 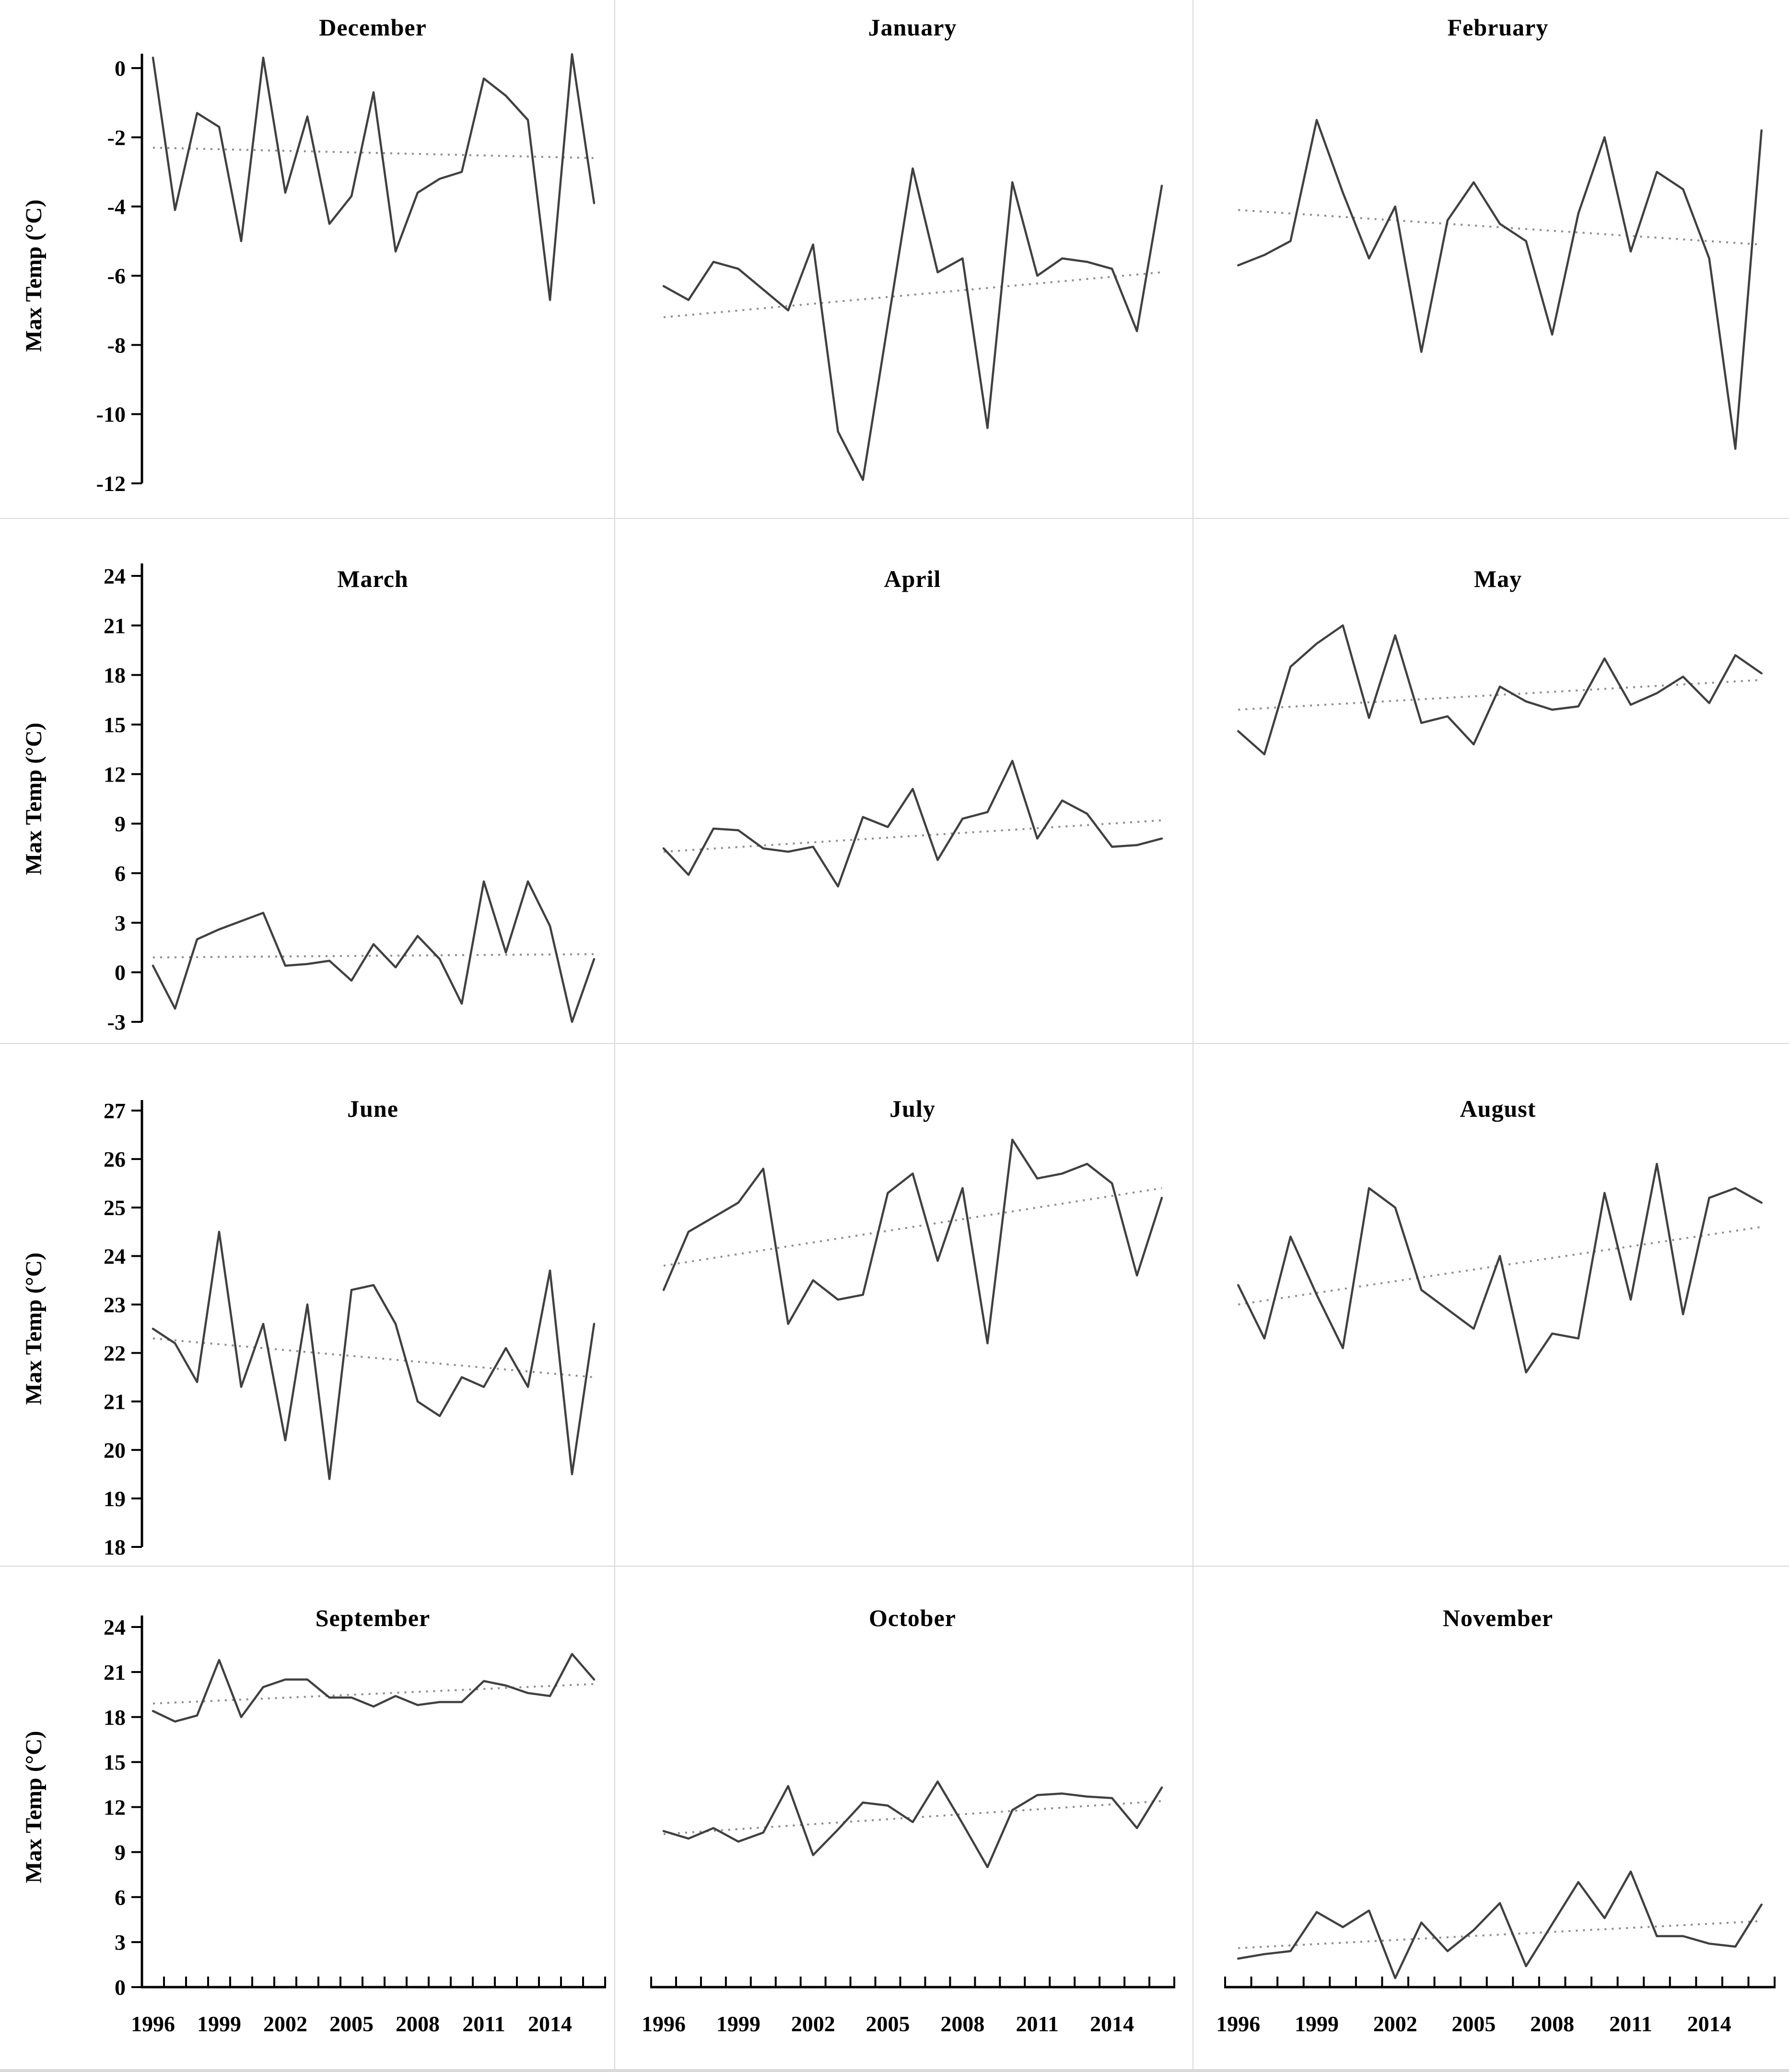 What do you see at coordinates (117, 276) in the screenshot?
I see `y-tick-label: -6` at bounding box center [117, 276].